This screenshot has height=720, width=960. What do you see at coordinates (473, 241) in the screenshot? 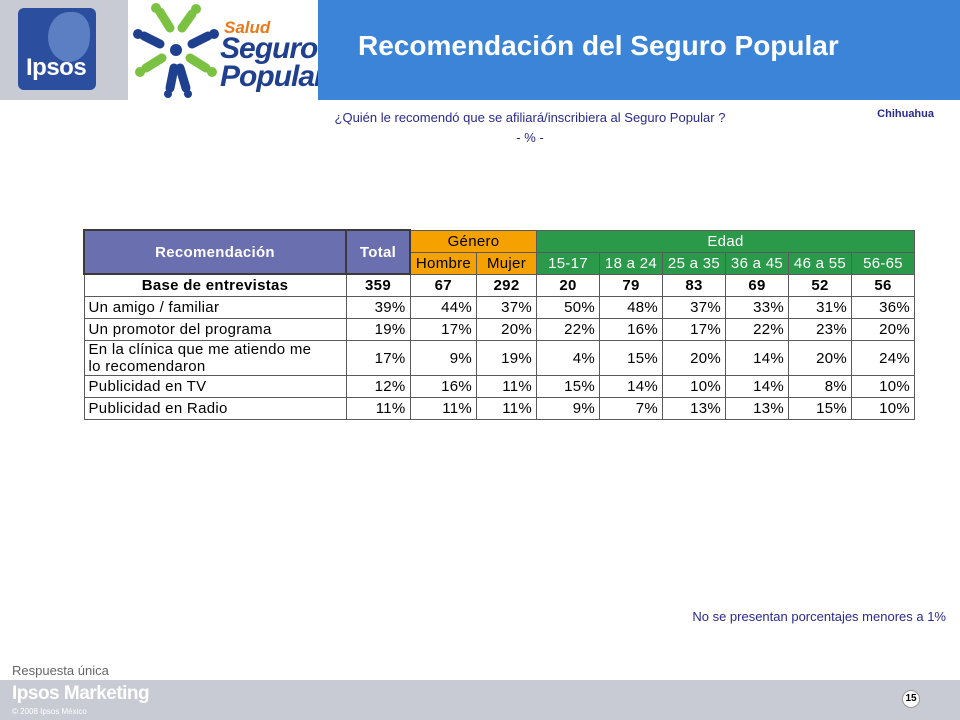
I see `header-genero: Género` at bounding box center [473, 241].